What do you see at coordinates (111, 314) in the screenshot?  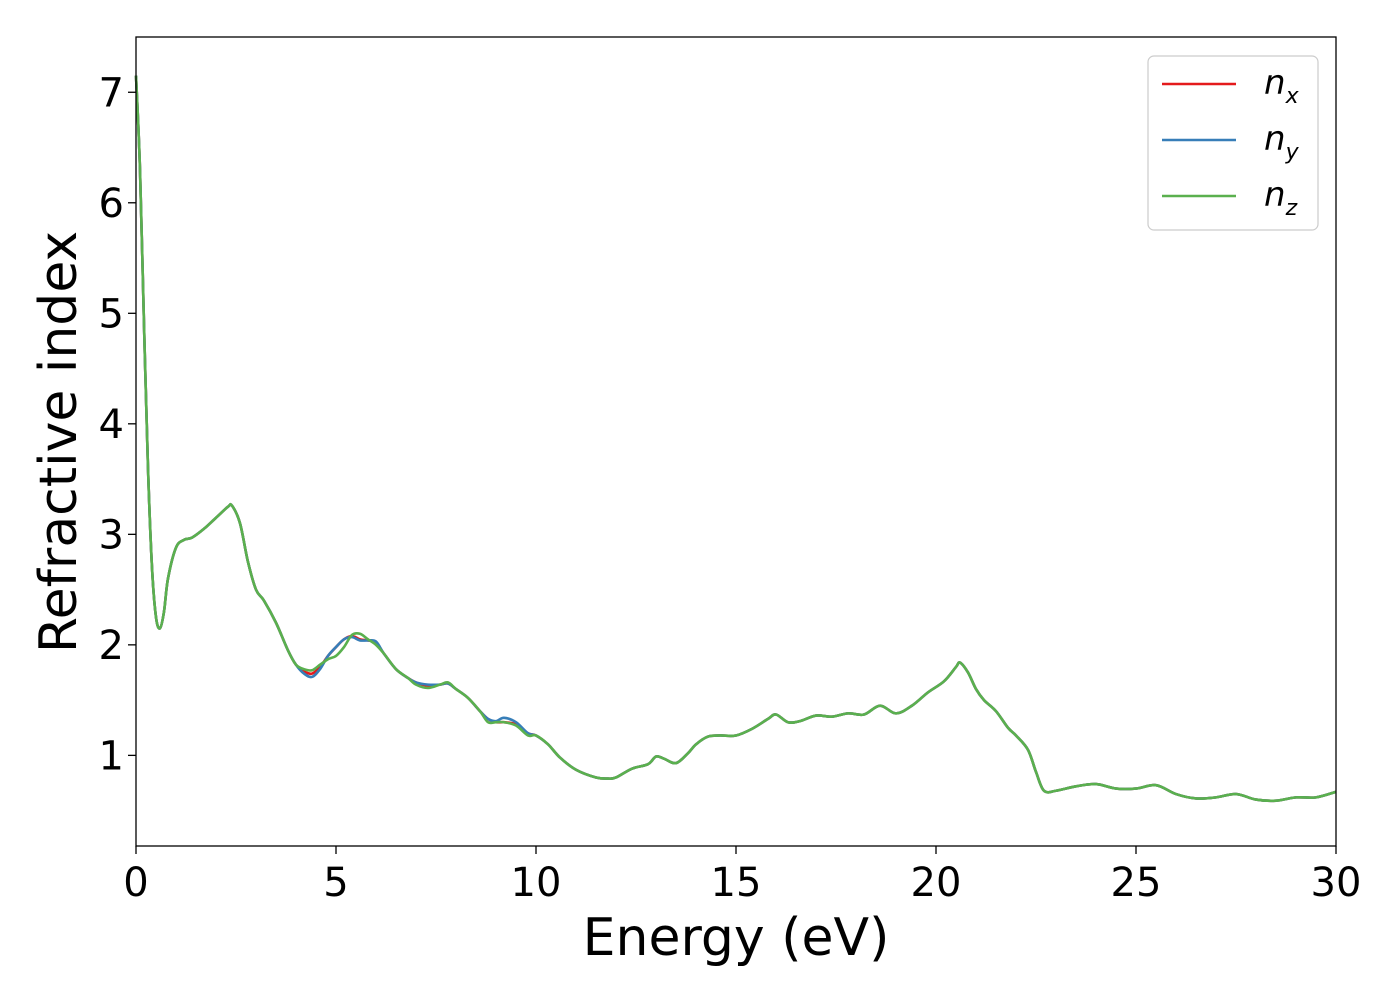 I see `y-tick-label: 5` at bounding box center [111, 314].